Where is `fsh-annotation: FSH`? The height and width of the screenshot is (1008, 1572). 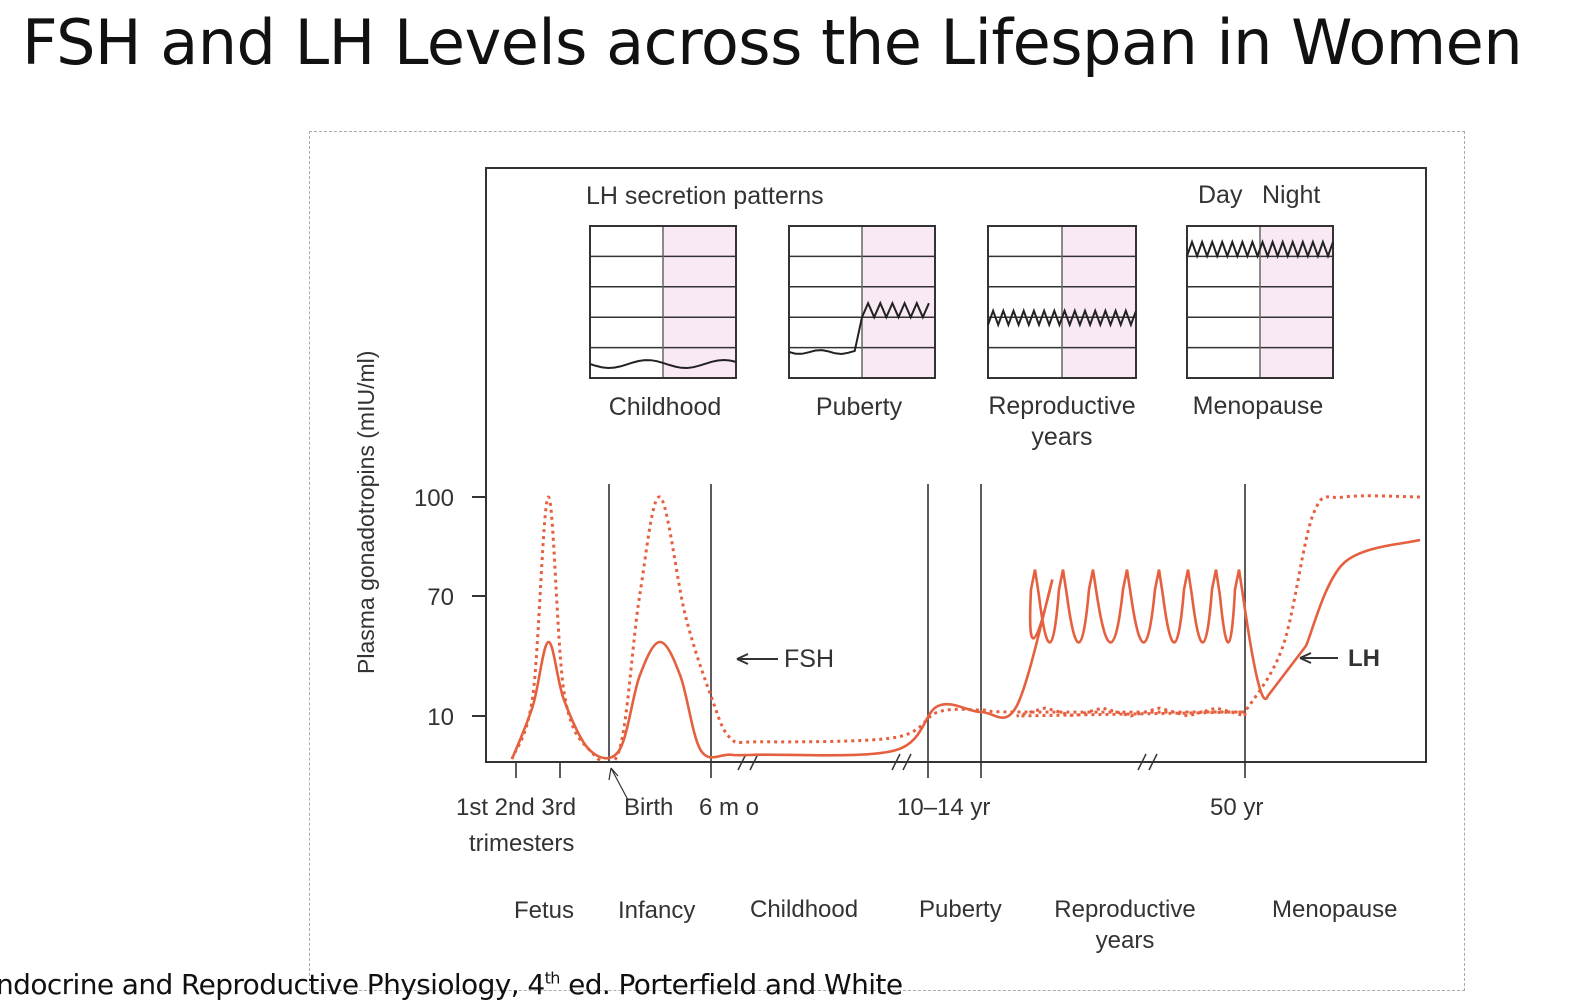 fsh-annotation: FSH is located at coordinates (809, 659).